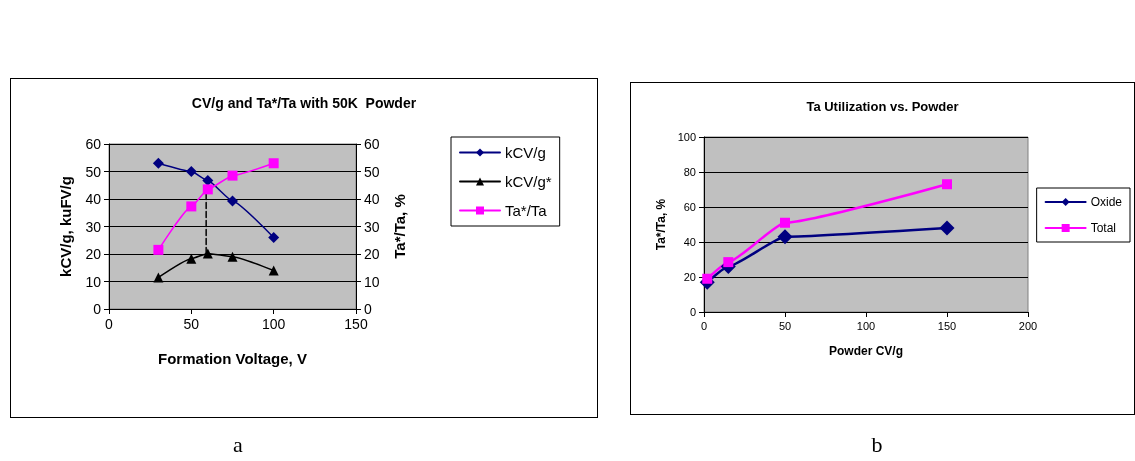  What do you see at coordinates (372, 171) in the screenshot?
I see `y2-tick-label: 50` at bounding box center [372, 171].